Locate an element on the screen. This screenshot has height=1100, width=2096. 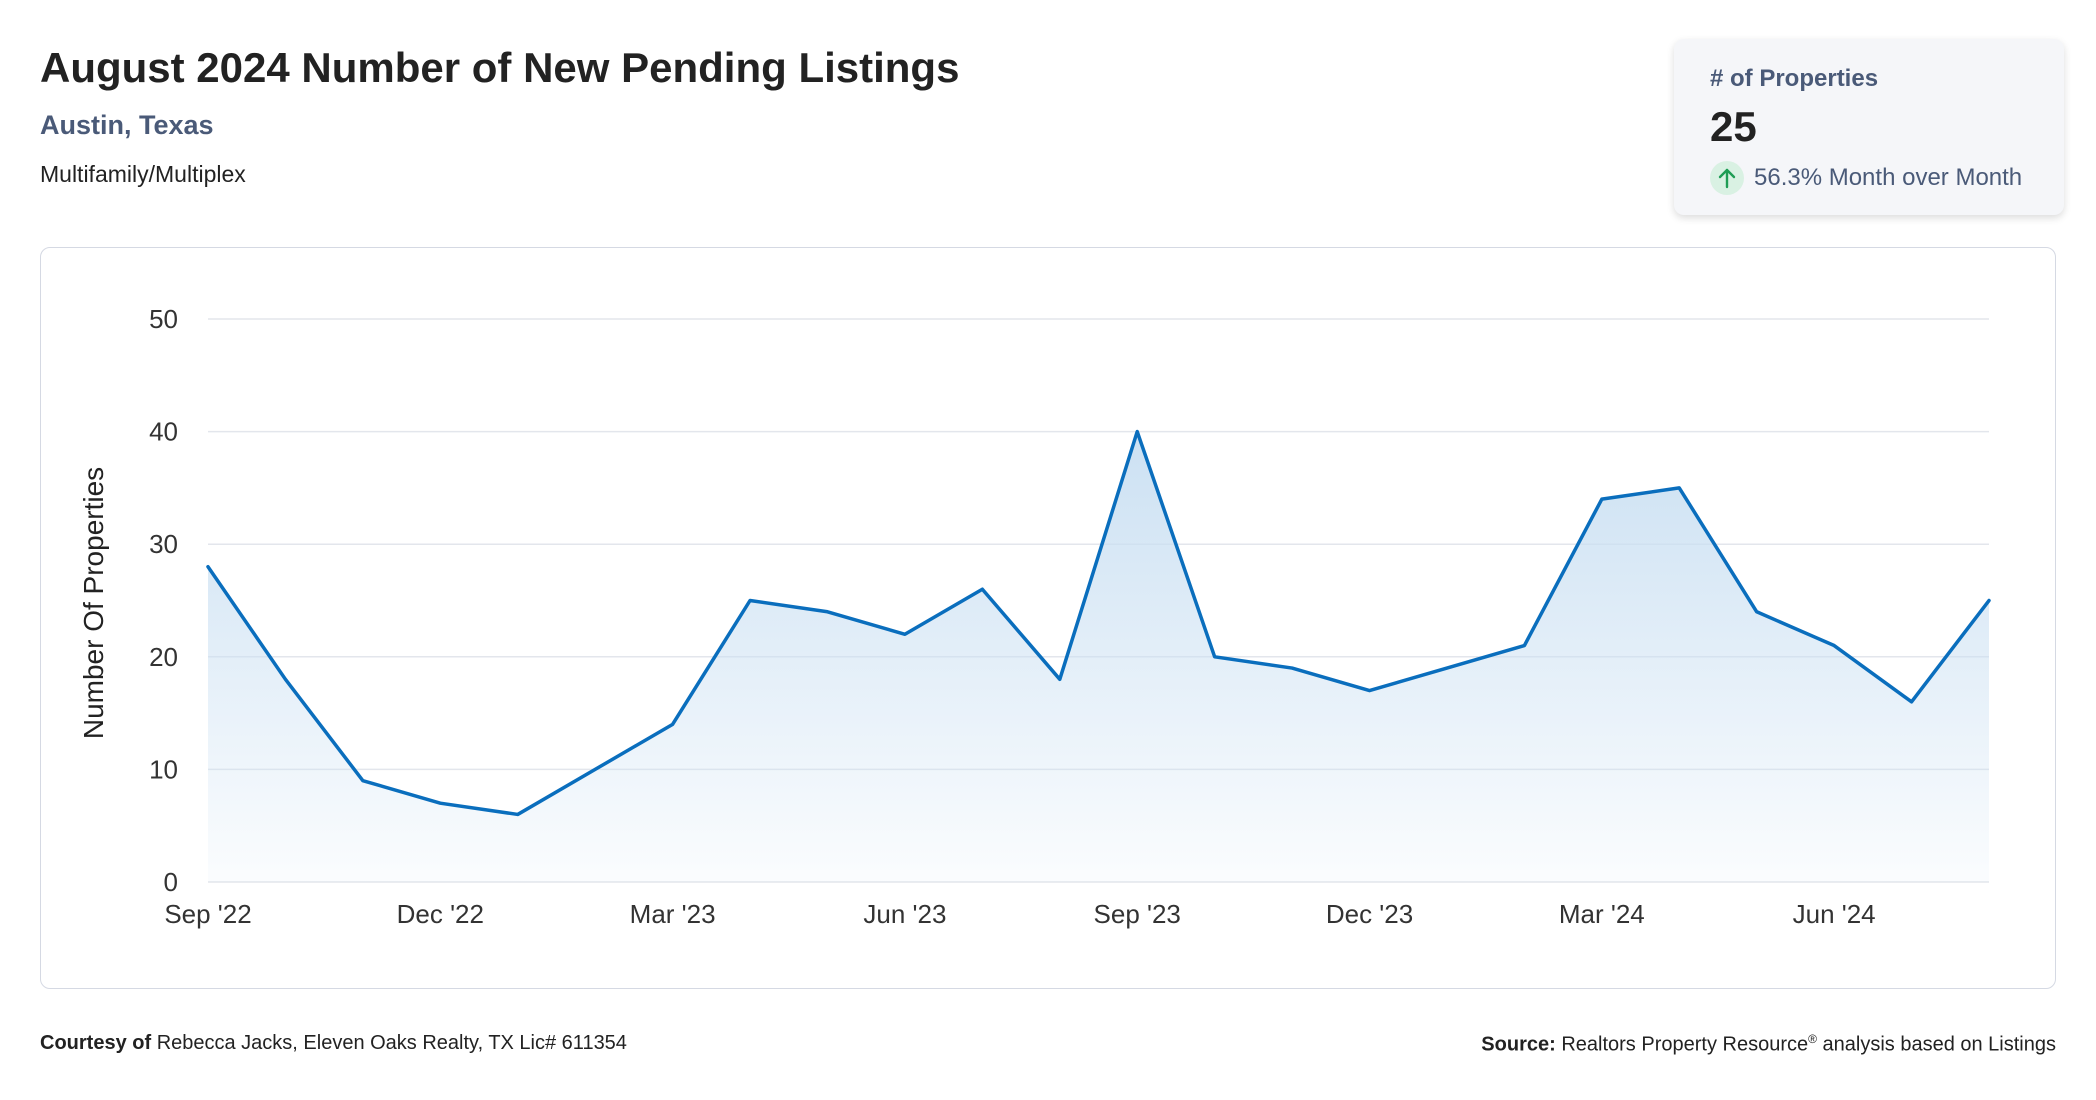
x-tick-label: Jun '23 is located at coordinates (904, 914).